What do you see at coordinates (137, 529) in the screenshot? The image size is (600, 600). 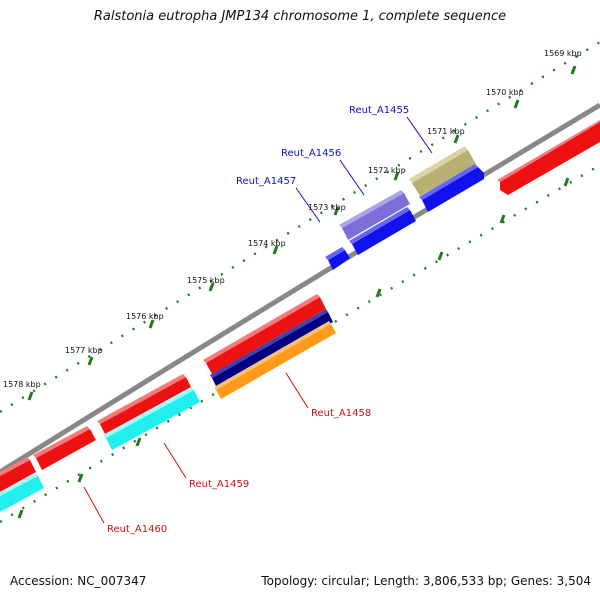 I see `gene-label-reut-a1460: Reut_A1460` at bounding box center [137, 529].